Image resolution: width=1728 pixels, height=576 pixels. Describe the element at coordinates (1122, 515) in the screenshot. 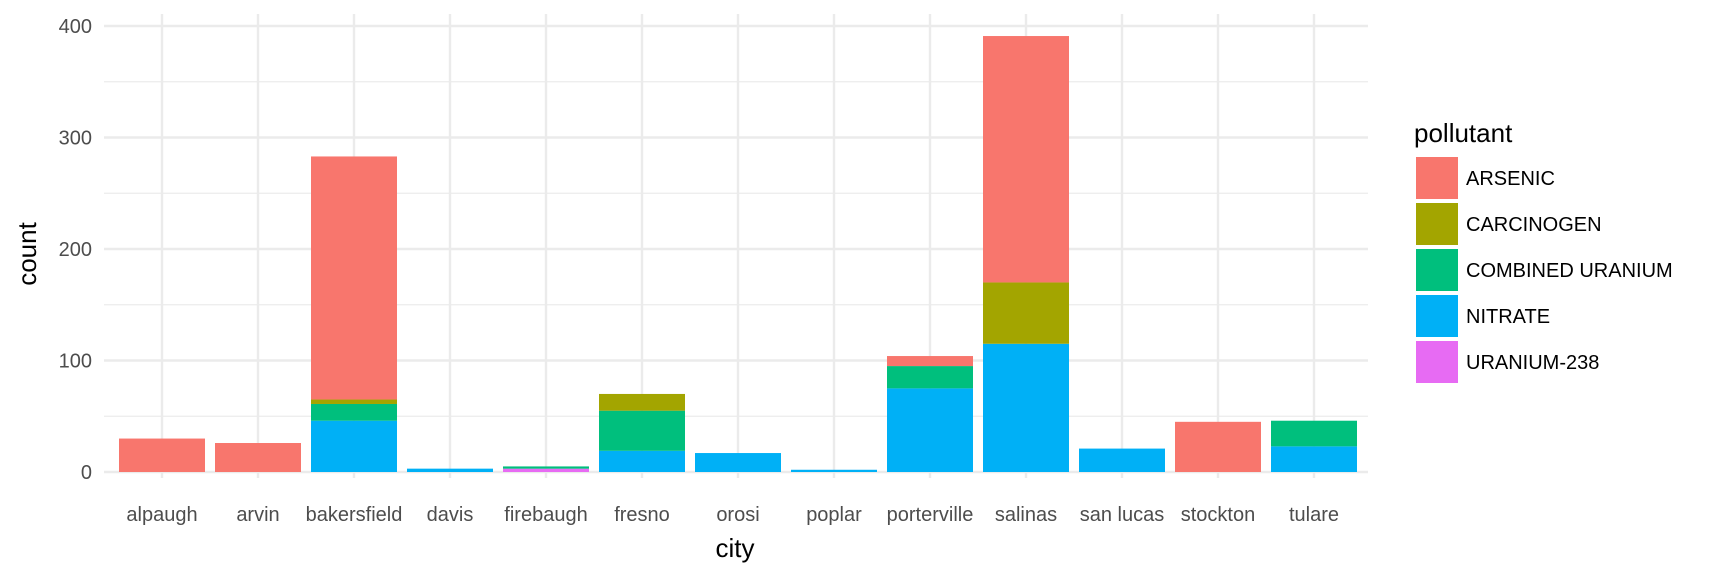

I see `x-tick-label: san lucas` at that location.